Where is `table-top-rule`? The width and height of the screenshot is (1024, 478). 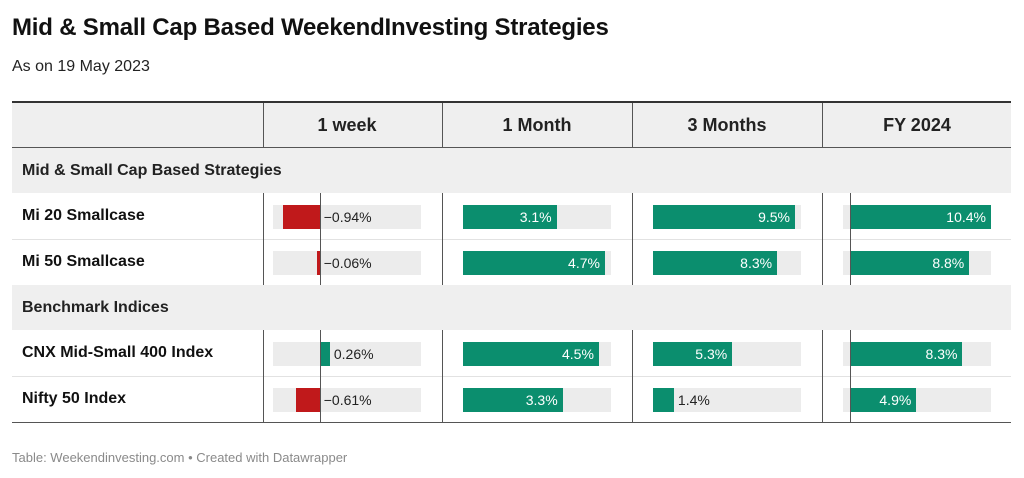
table-top-rule is located at coordinates (511, 102).